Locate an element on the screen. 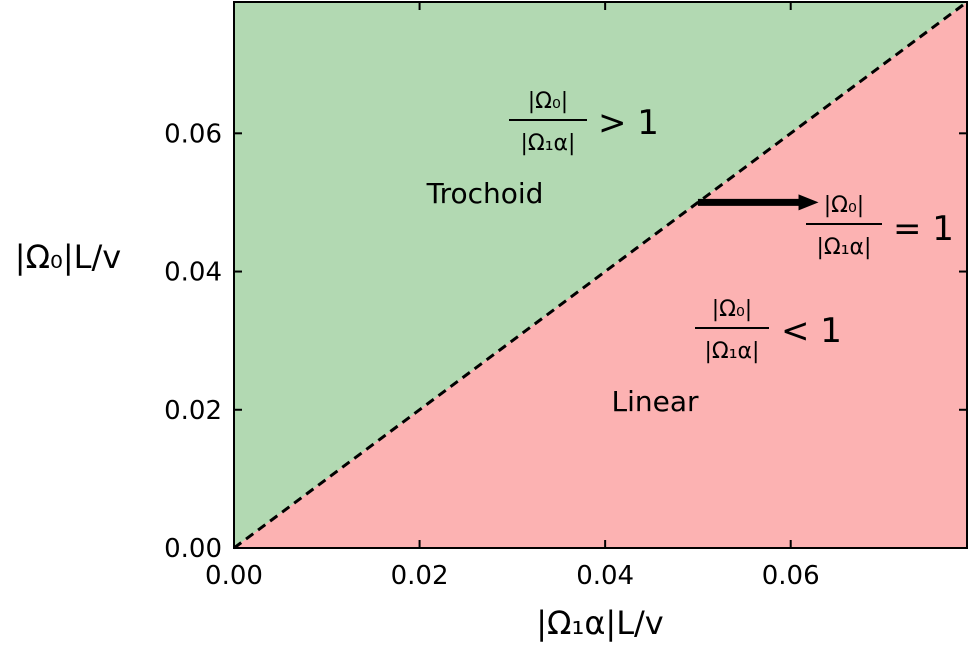  linear-condition-relation: < 1 is located at coordinates (811, 331).